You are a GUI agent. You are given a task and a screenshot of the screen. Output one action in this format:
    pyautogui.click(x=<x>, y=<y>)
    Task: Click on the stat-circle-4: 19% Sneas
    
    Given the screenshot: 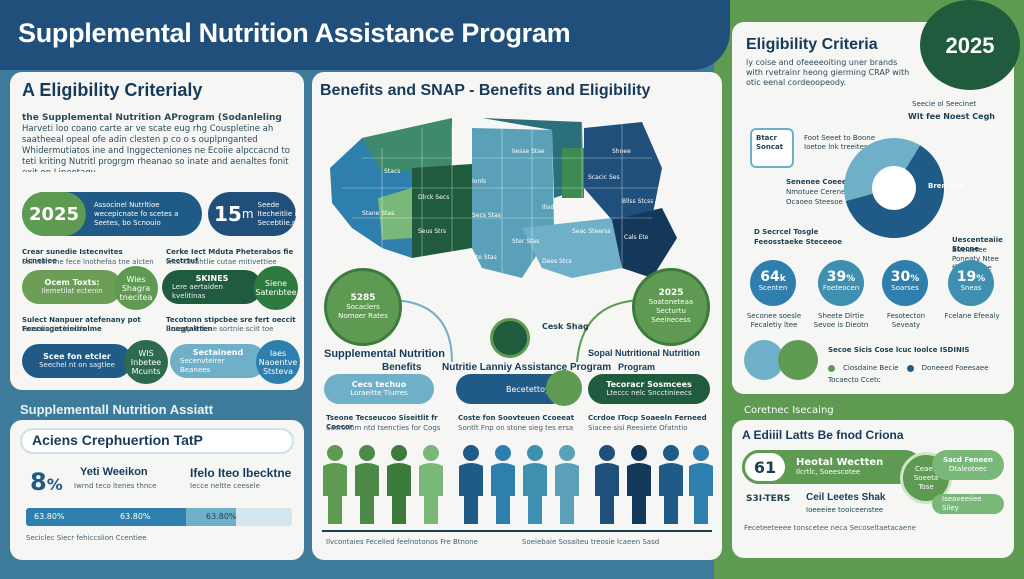 What is the action you would take?
    pyautogui.click(x=971, y=283)
    